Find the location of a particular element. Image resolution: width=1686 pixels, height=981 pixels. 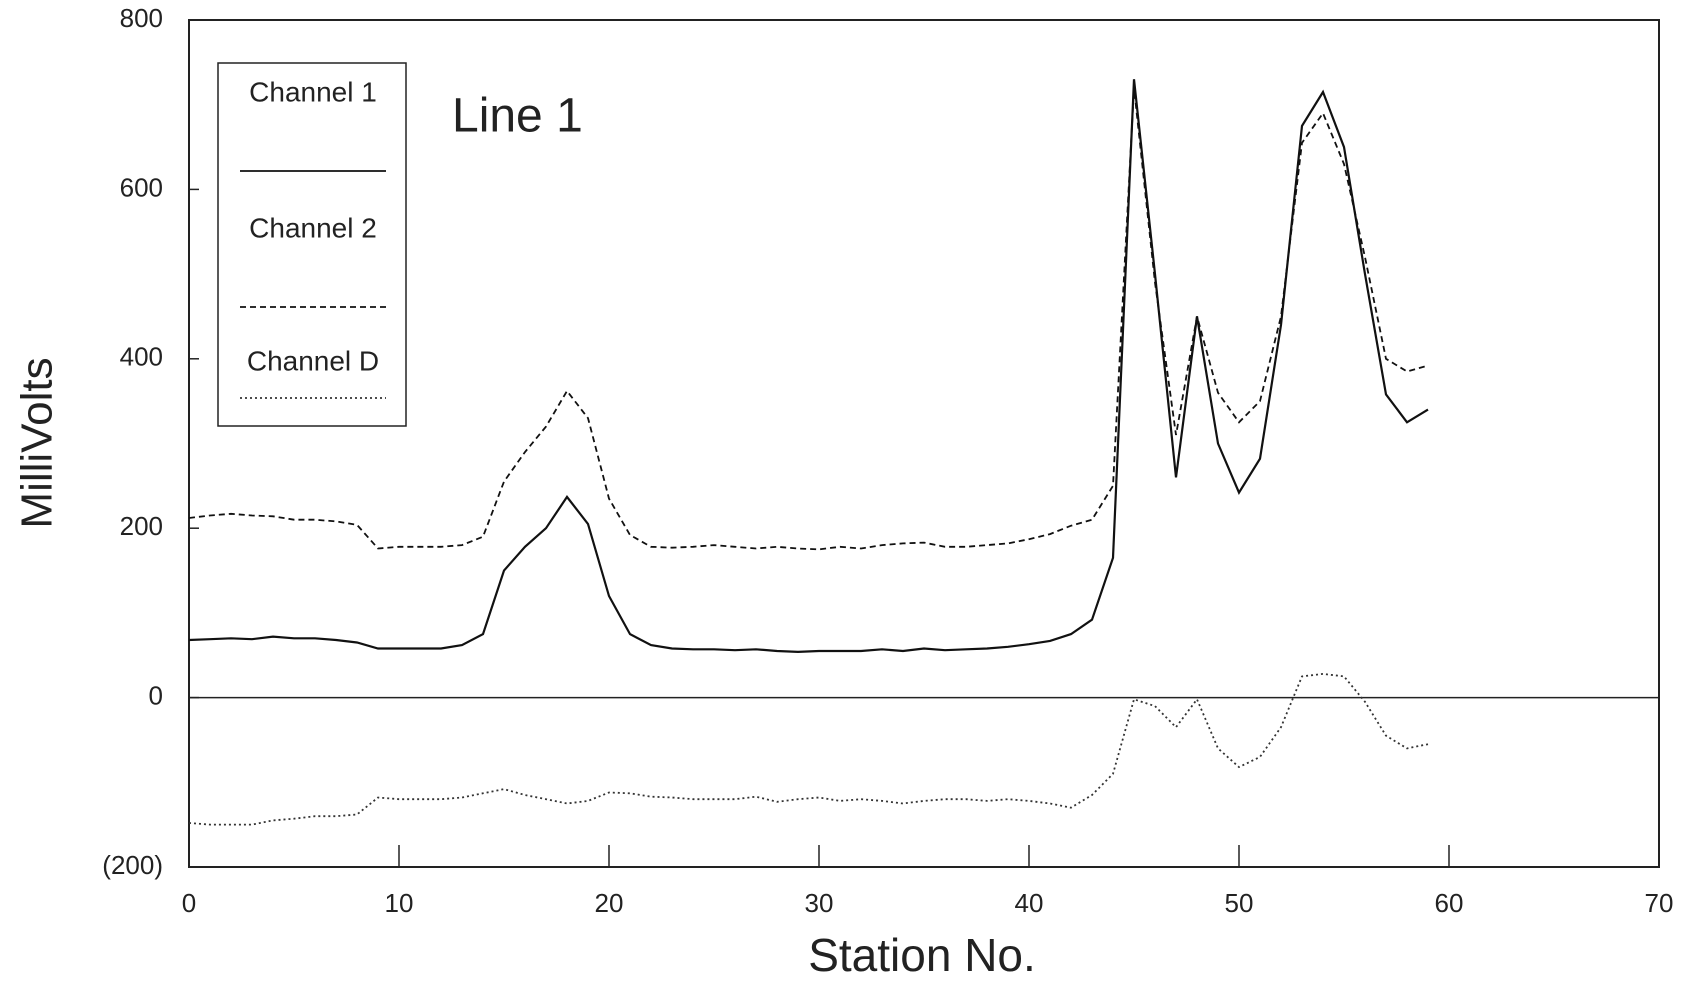

x-axis-label: Station No. is located at coordinates (922, 955).